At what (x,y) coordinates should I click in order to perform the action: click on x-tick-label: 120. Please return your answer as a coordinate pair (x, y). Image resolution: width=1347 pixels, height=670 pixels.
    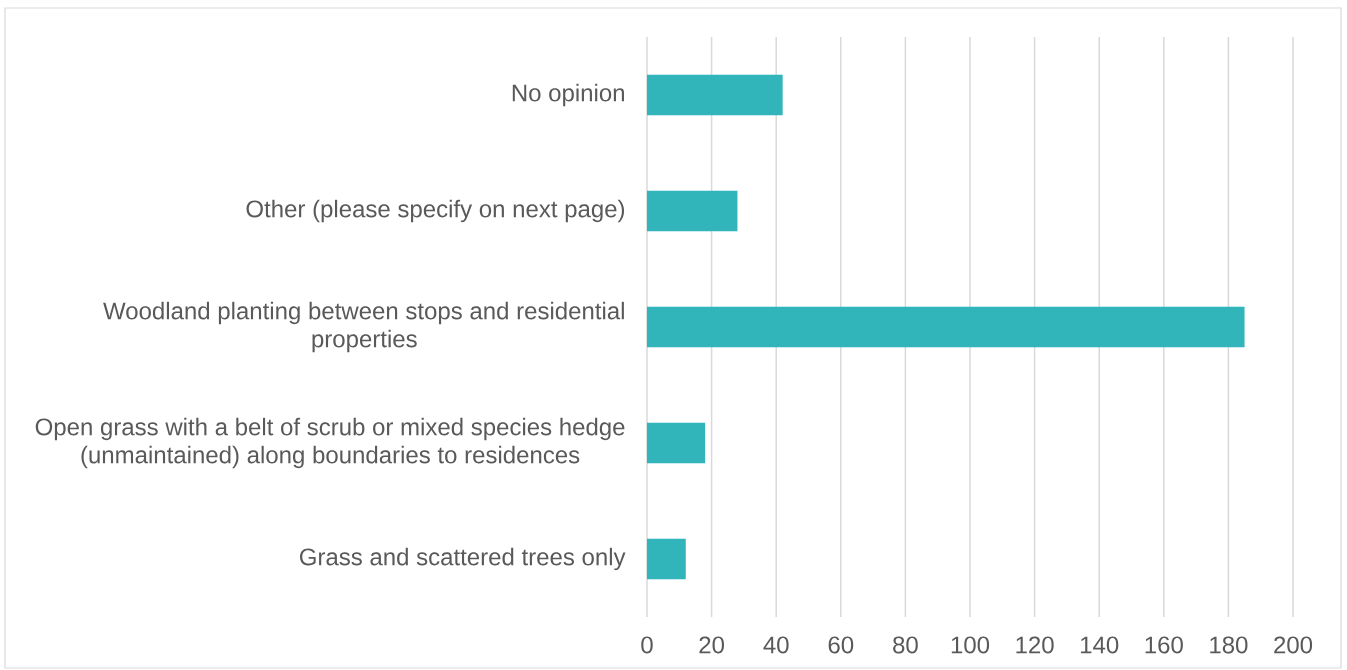
    Looking at the image, I should click on (1035, 645).